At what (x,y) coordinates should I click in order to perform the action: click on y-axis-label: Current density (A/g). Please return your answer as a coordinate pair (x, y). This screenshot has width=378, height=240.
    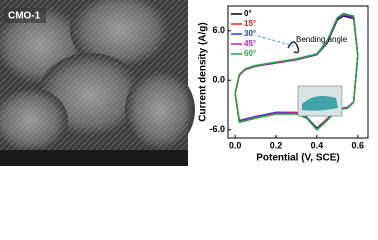
    Looking at the image, I should click on (203, 71).